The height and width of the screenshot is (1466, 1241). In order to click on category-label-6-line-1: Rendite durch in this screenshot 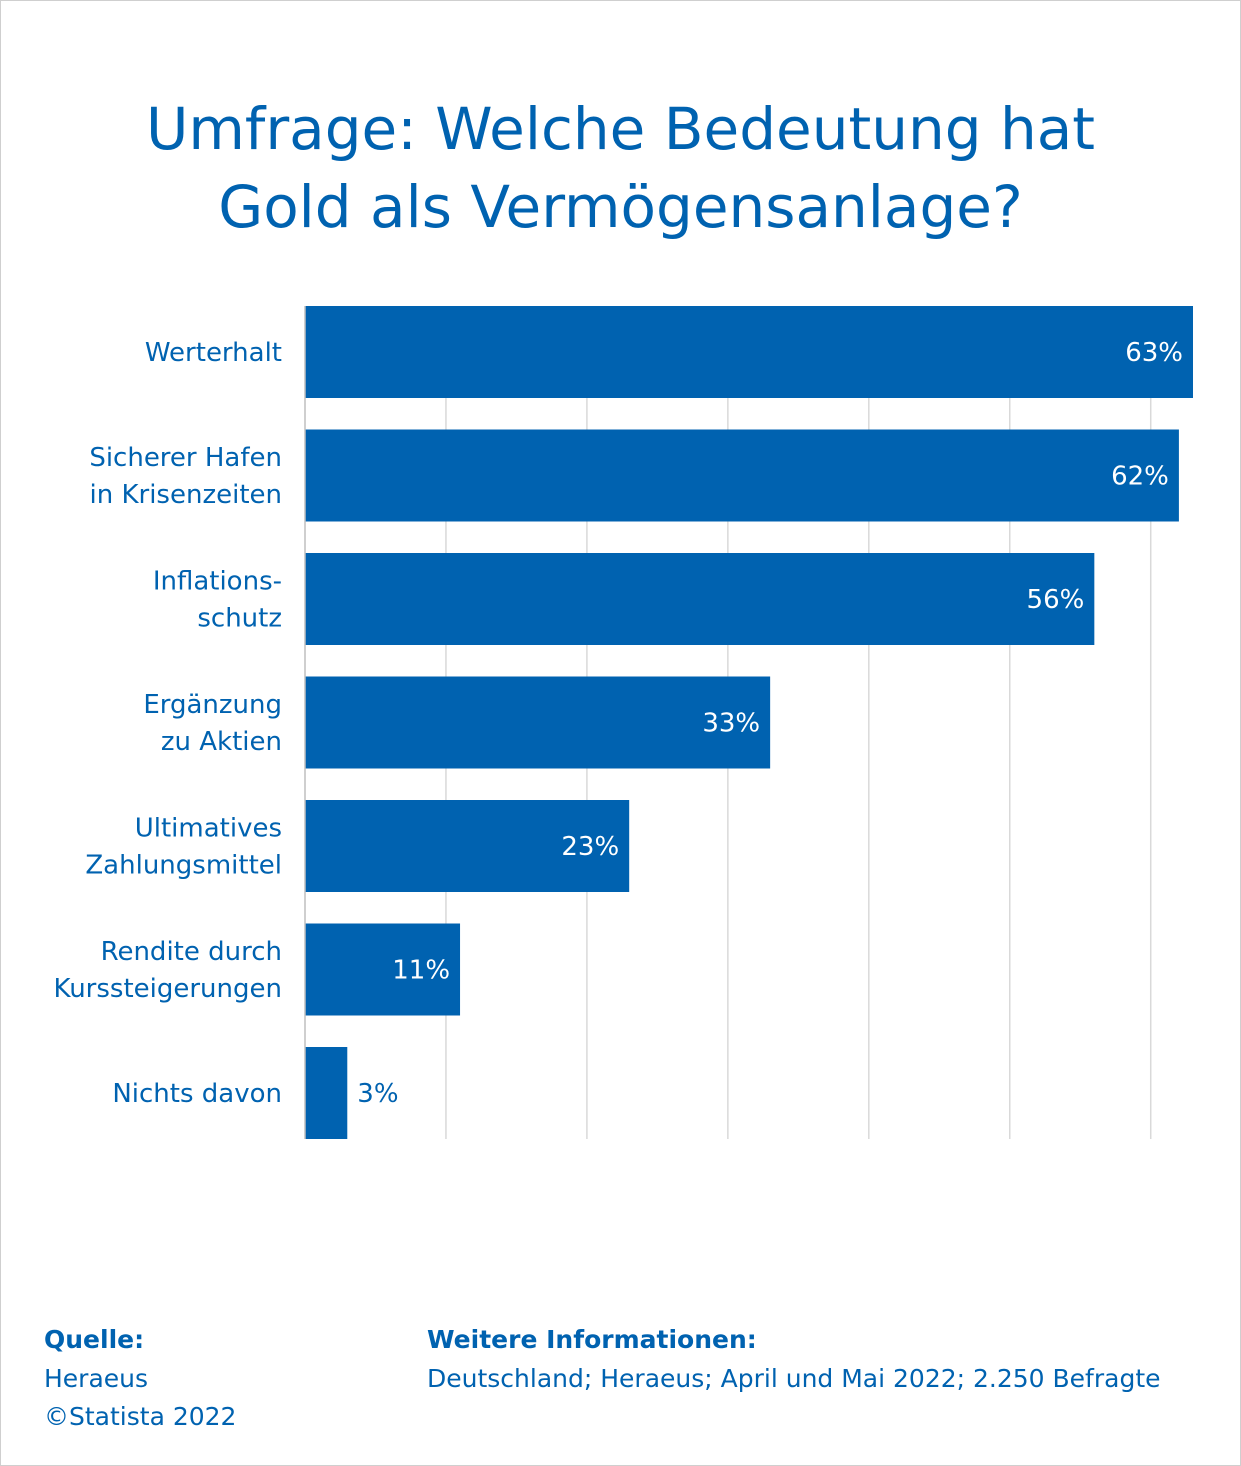, I will do `click(191, 952)`.